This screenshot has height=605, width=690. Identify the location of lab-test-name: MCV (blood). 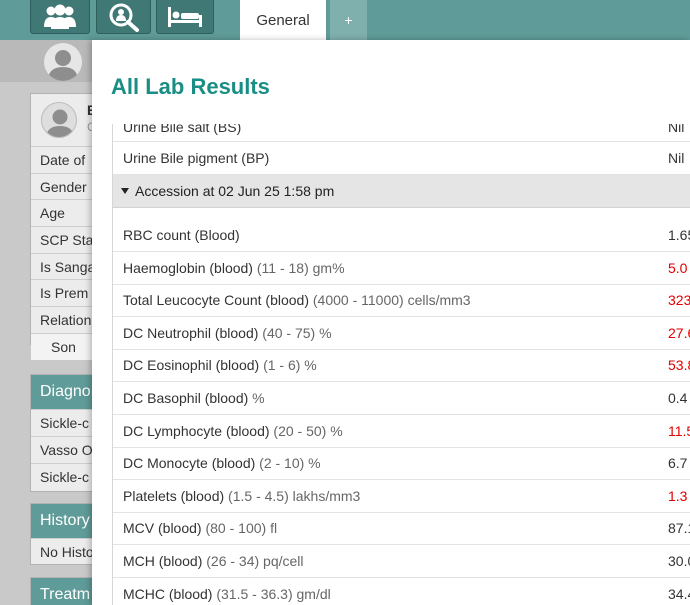
(162, 528).